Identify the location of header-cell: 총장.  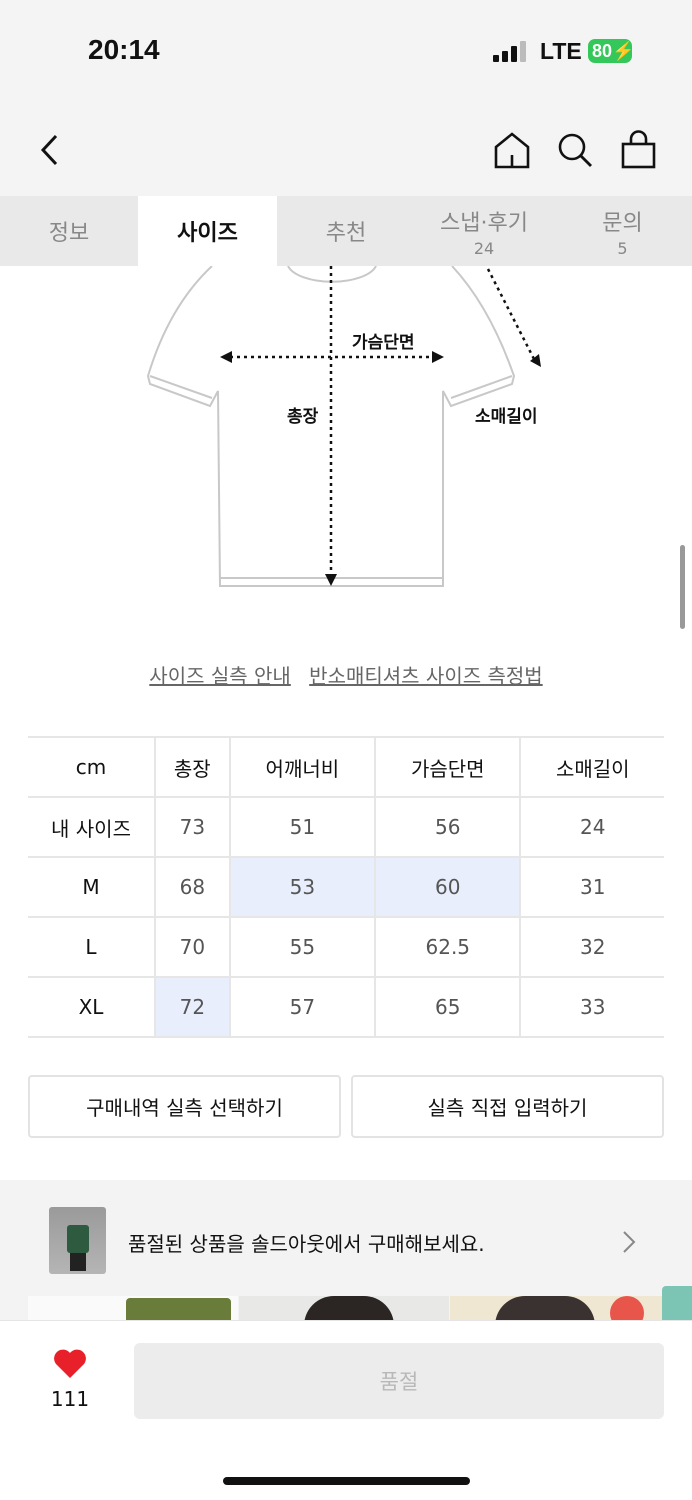
(192, 767).